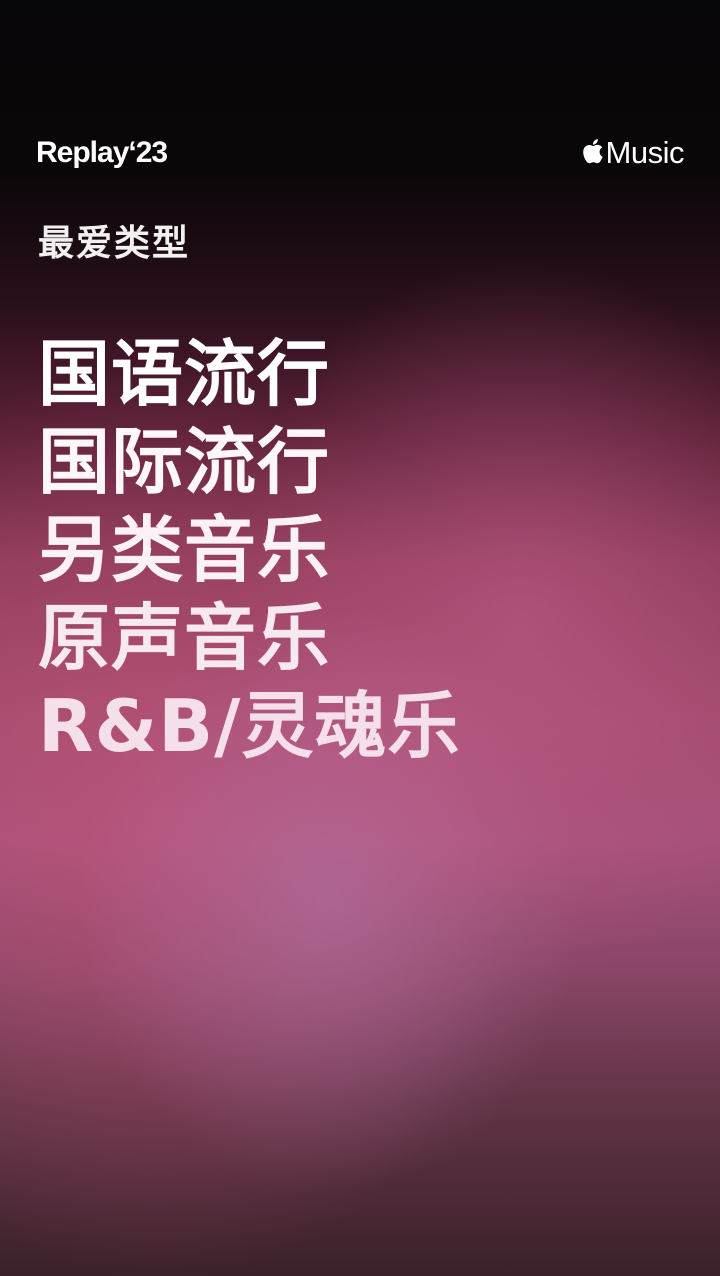  Describe the element at coordinates (249, 726) in the screenshot. I see `genre-item-5: R&B/灵魂乐` at that location.